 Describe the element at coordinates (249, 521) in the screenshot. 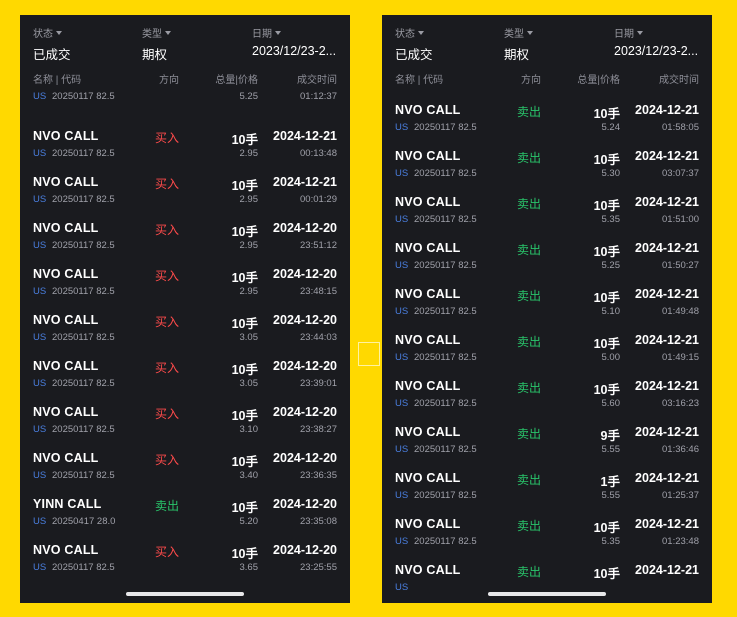

I see `fill-price: 5.20` at that location.